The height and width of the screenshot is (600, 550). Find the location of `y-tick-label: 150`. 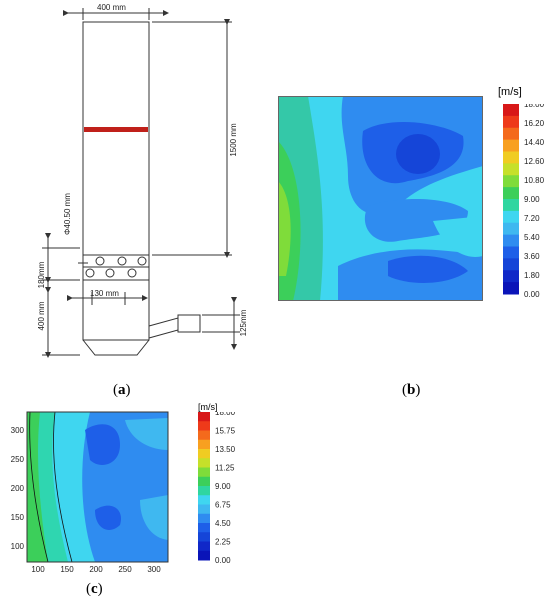

y-tick-label: 150 is located at coordinates (18, 517).